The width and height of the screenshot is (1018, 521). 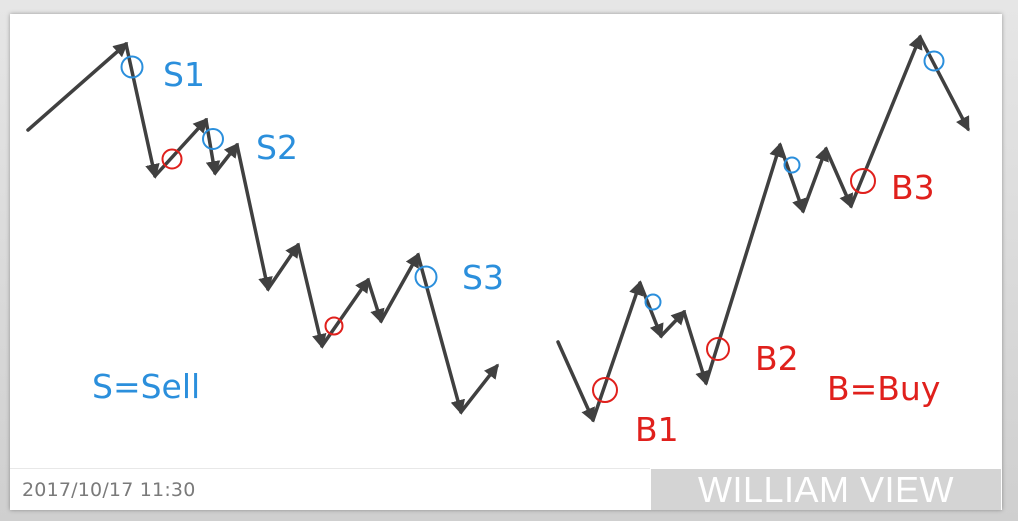 I want to click on label-s1: S1, so click(x=184, y=74).